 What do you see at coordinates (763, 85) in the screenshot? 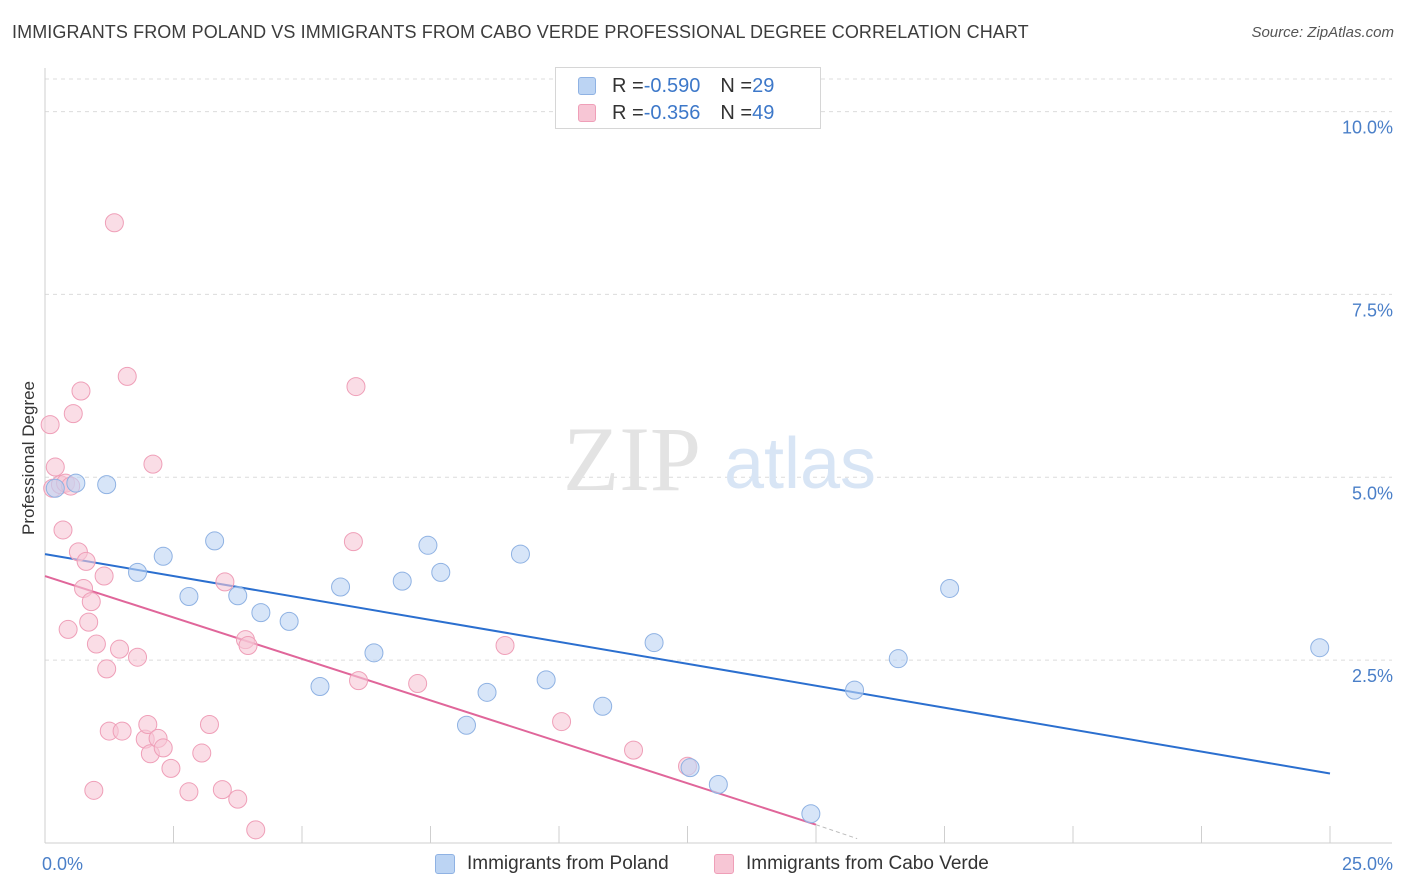
I see `legend-poland-n: 29` at bounding box center [763, 85].